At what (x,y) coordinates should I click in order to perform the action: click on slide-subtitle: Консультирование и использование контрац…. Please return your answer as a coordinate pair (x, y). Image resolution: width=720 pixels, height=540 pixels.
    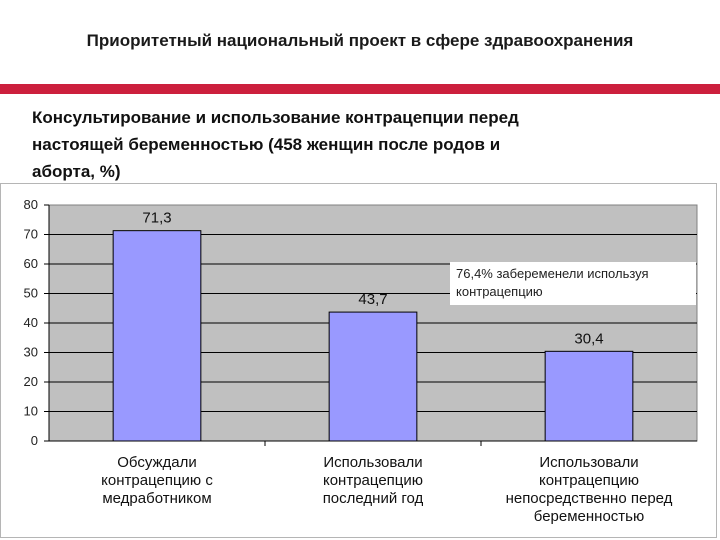
    Looking at the image, I should click on (342, 144).